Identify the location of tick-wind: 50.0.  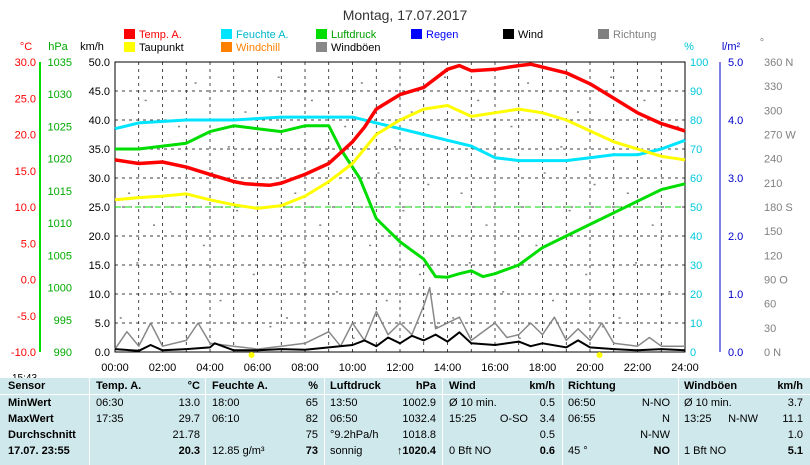
(99, 63).